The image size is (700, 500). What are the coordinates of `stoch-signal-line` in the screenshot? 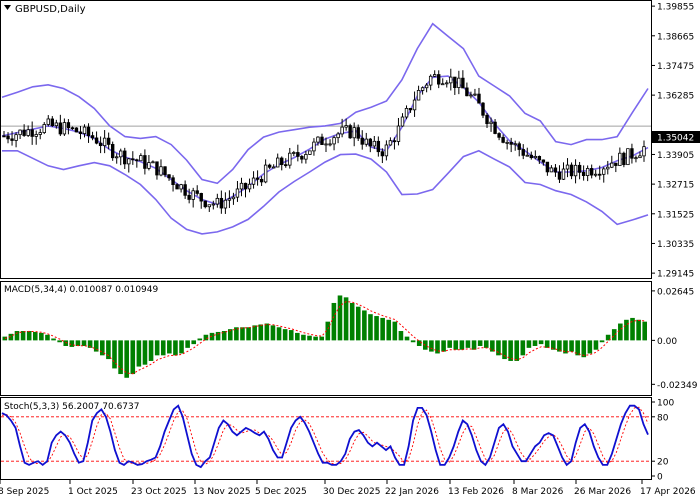 It's located at (325, 435).